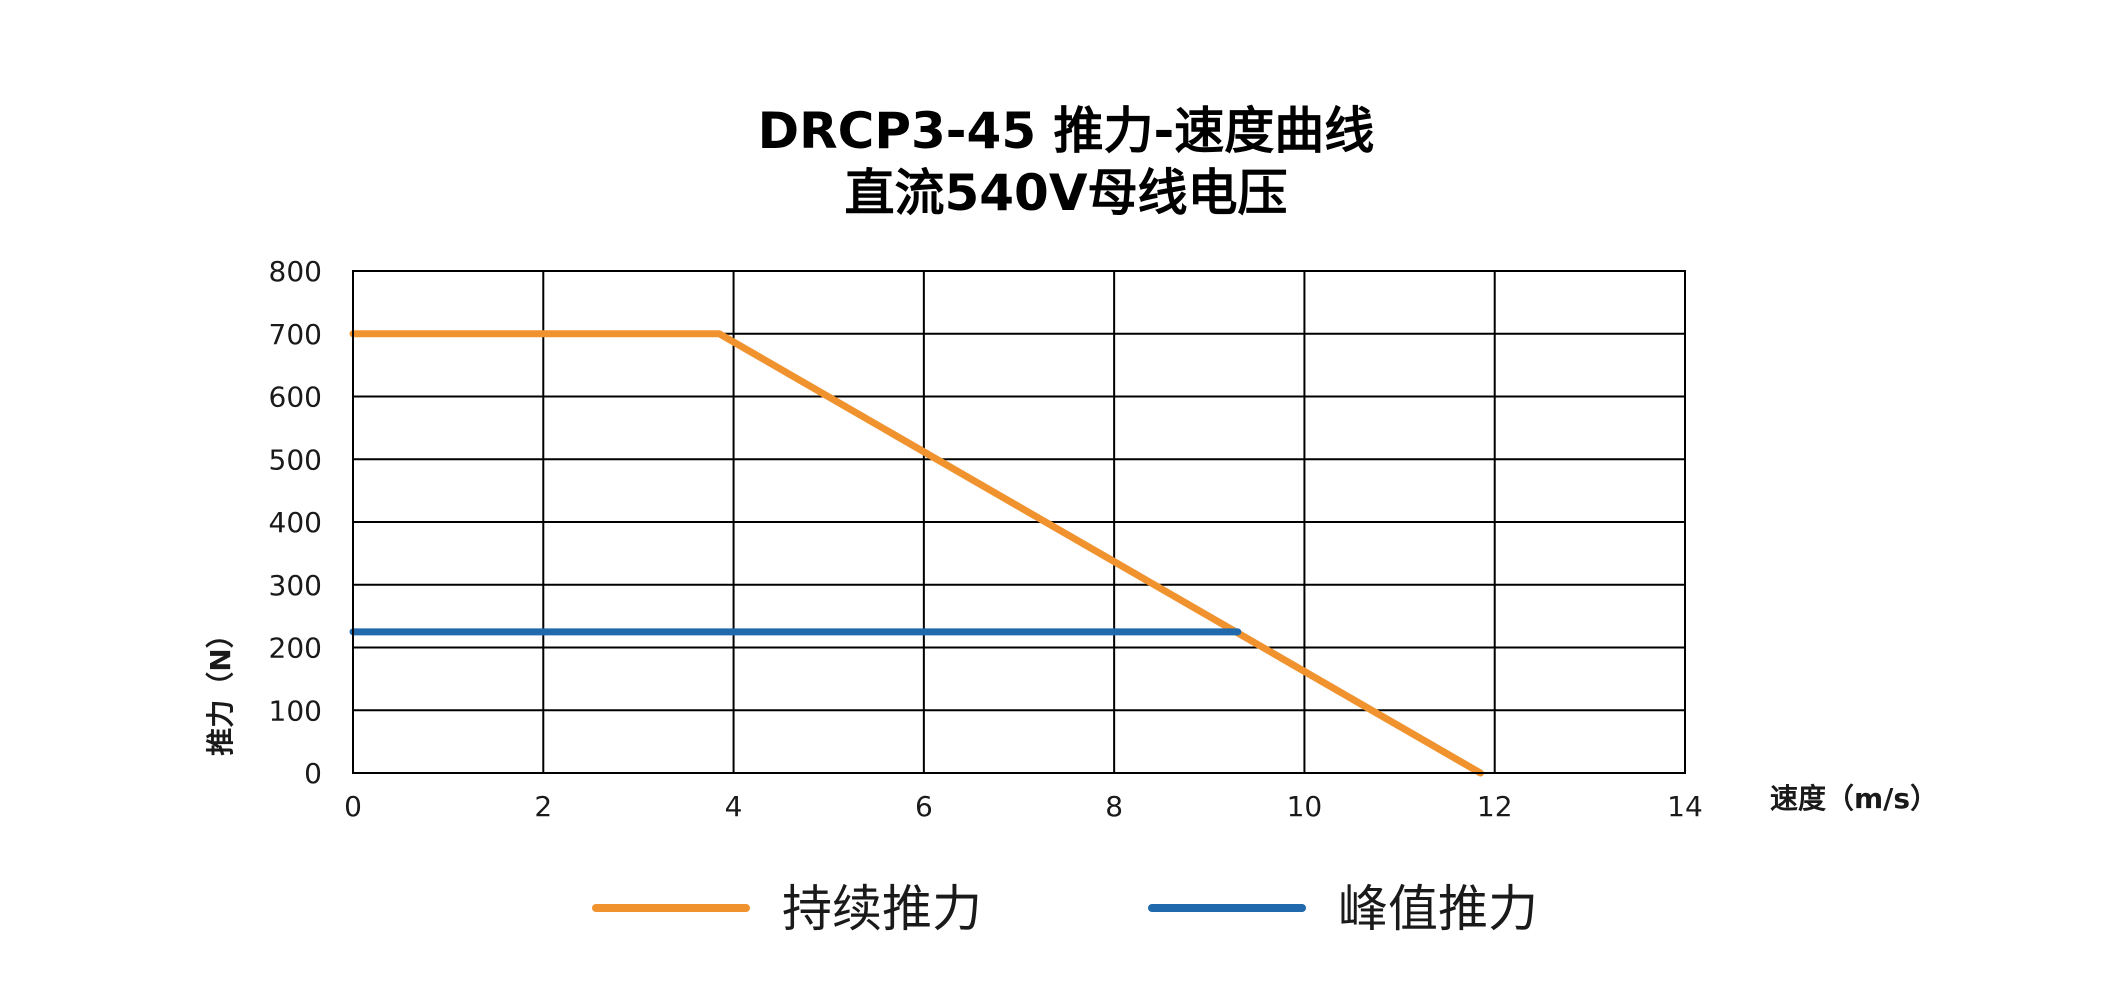 The height and width of the screenshot is (1001, 2115). What do you see at coordinates (1305, 806) in the screenshot?
I see `x-tick-label: 10` at bounding box center [1305, 806].